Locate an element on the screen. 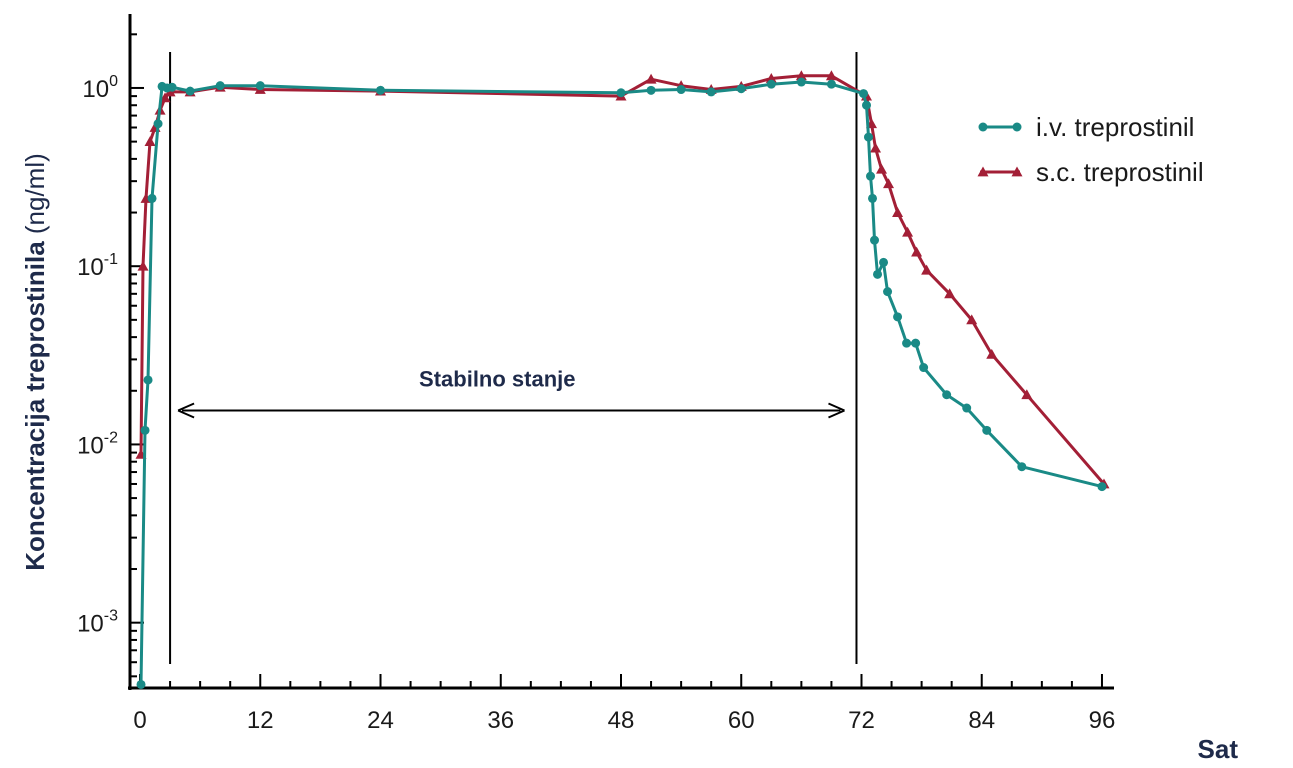 The image size is (1293, 768). x-tick-label: 24 is located at coordinates (380, 720).